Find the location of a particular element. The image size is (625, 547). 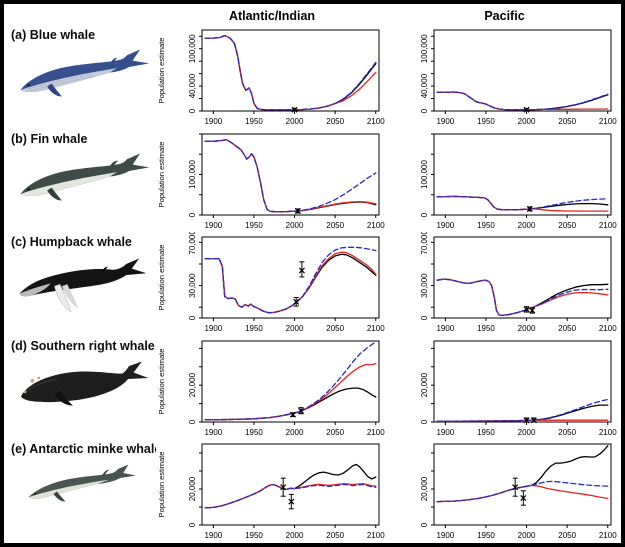

svg-text: 30,000 is located at coordinates (424, 285).